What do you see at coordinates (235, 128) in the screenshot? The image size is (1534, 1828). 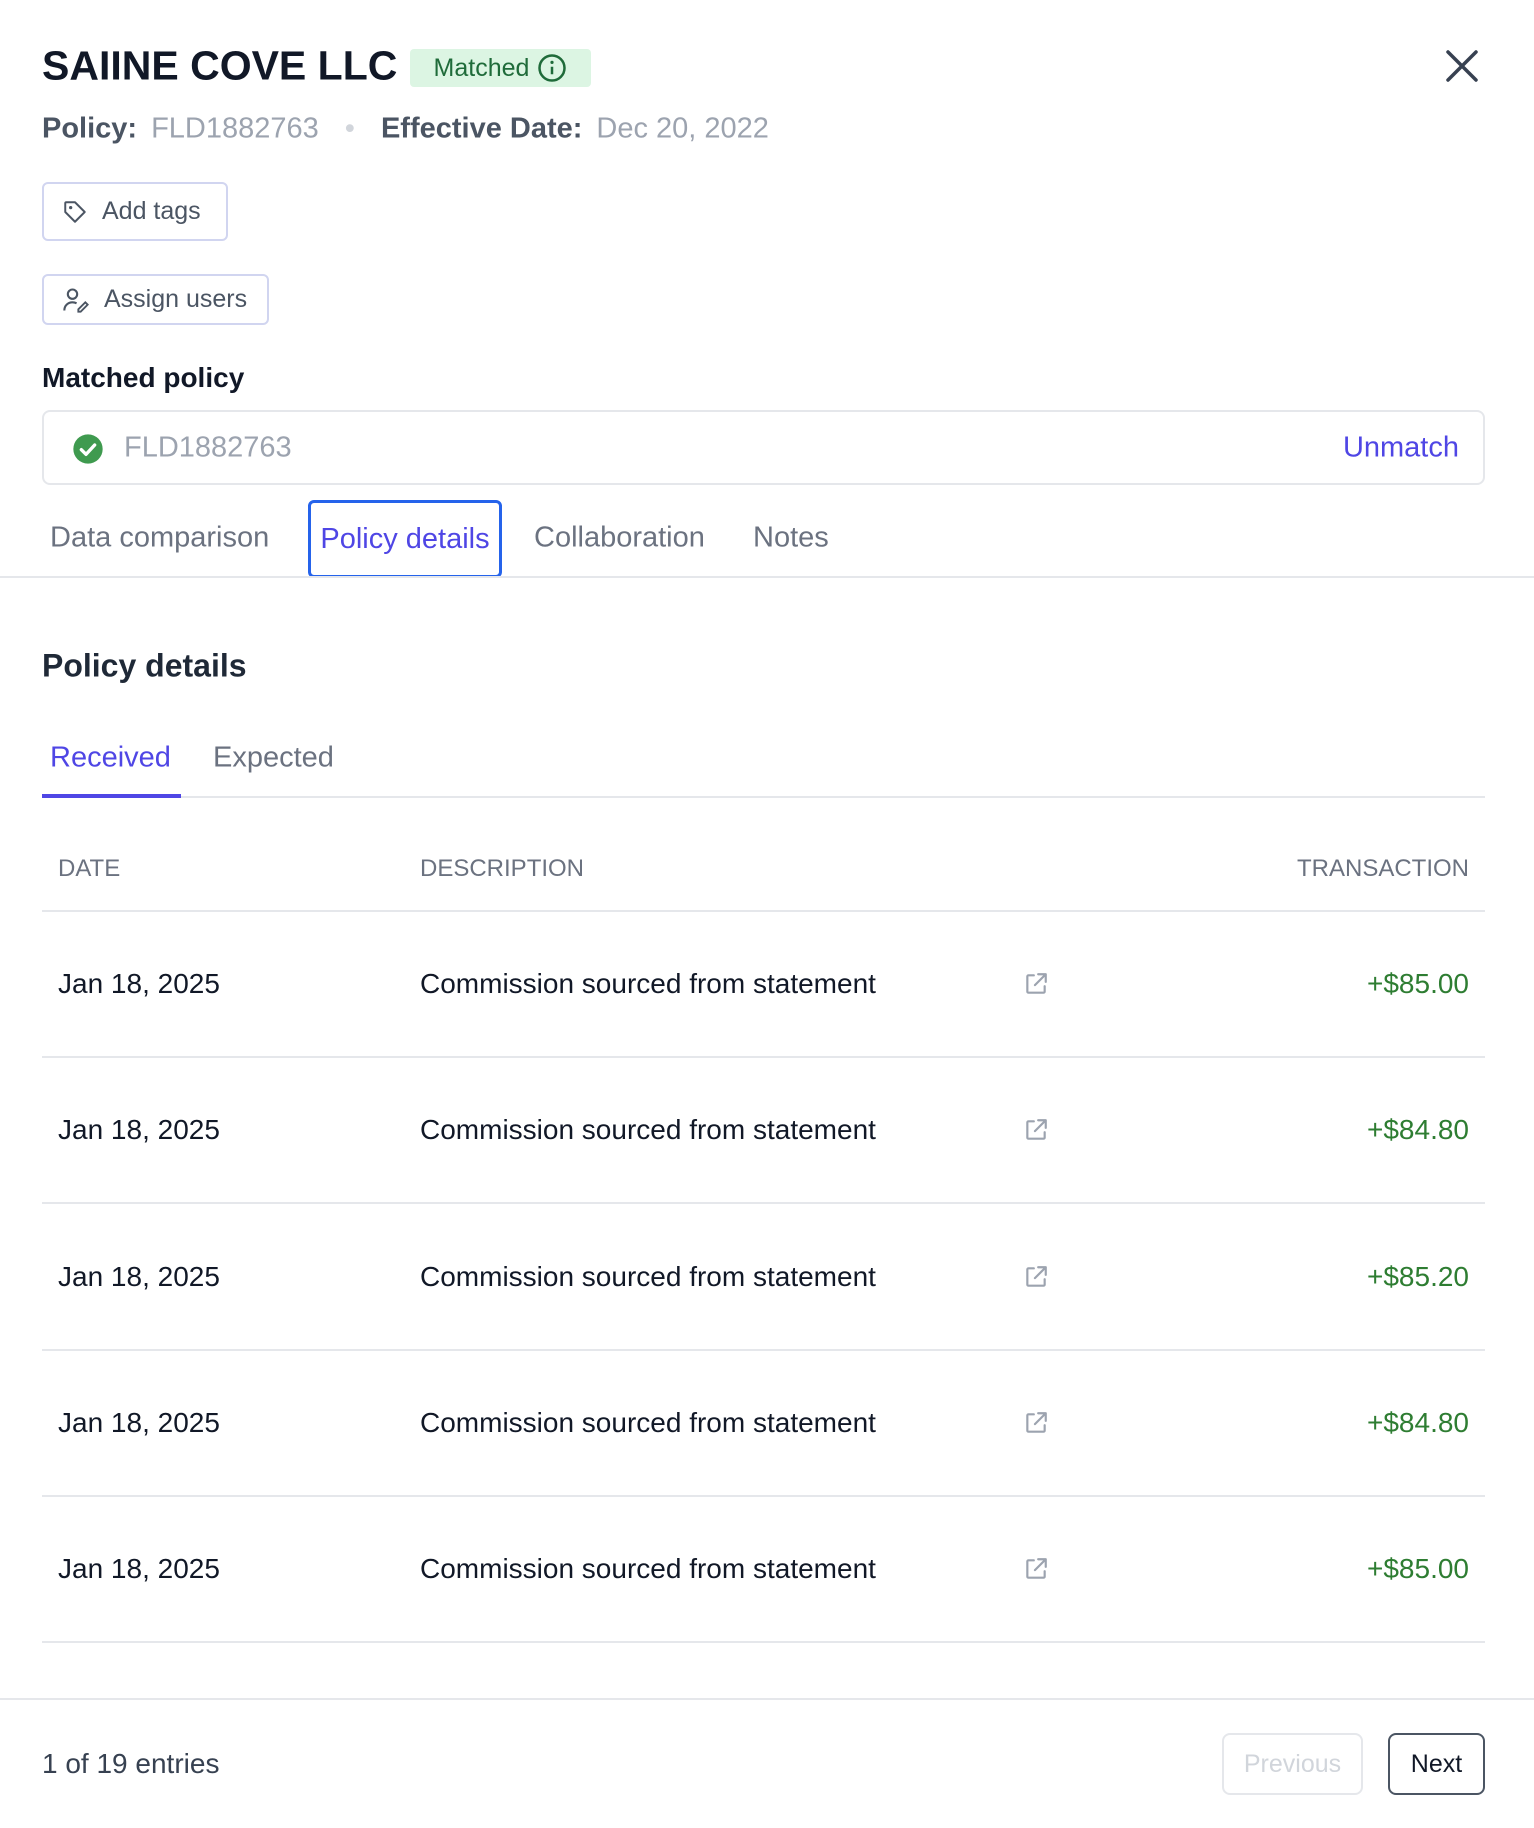 I see `policy-number: FLD1882763` at bounding box center [235, 128].